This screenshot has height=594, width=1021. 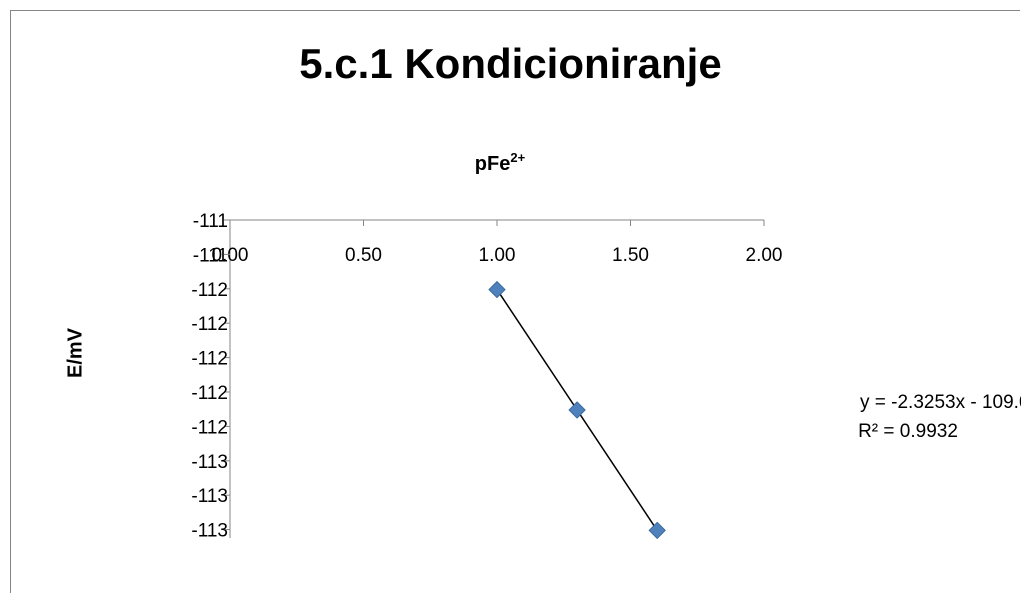 What do you see at coordinates (492, 164) in the screenshot?
I see `x-axis-label-base: pFe` at bounding box center [492, 164].